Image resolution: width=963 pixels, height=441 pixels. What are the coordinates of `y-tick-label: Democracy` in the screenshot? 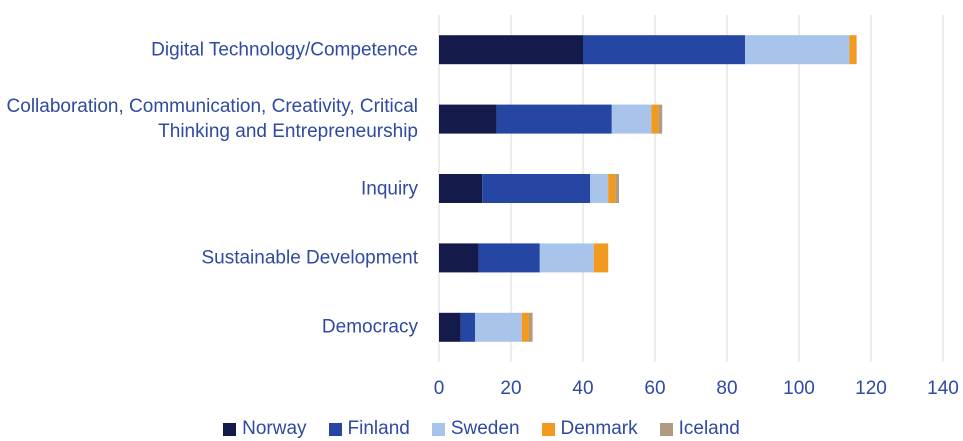 It's located at (369, 327).